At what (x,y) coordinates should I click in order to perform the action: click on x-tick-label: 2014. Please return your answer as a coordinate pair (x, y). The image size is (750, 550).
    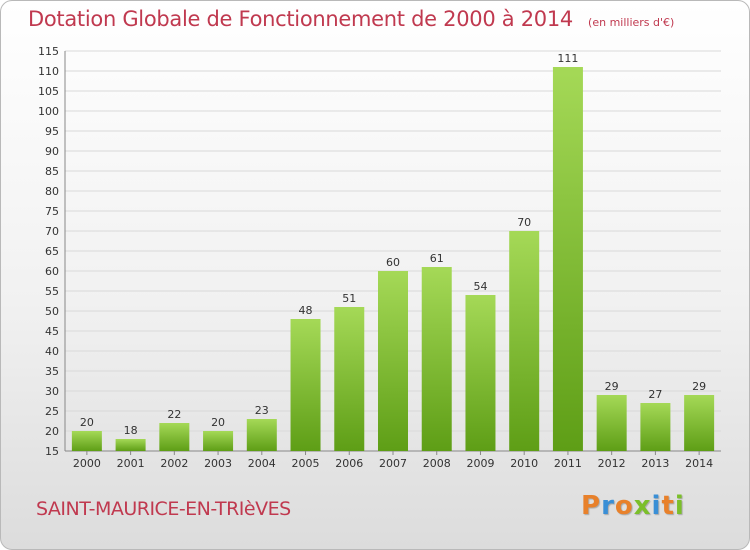
    Looking at the image, I should click on (699, 463).